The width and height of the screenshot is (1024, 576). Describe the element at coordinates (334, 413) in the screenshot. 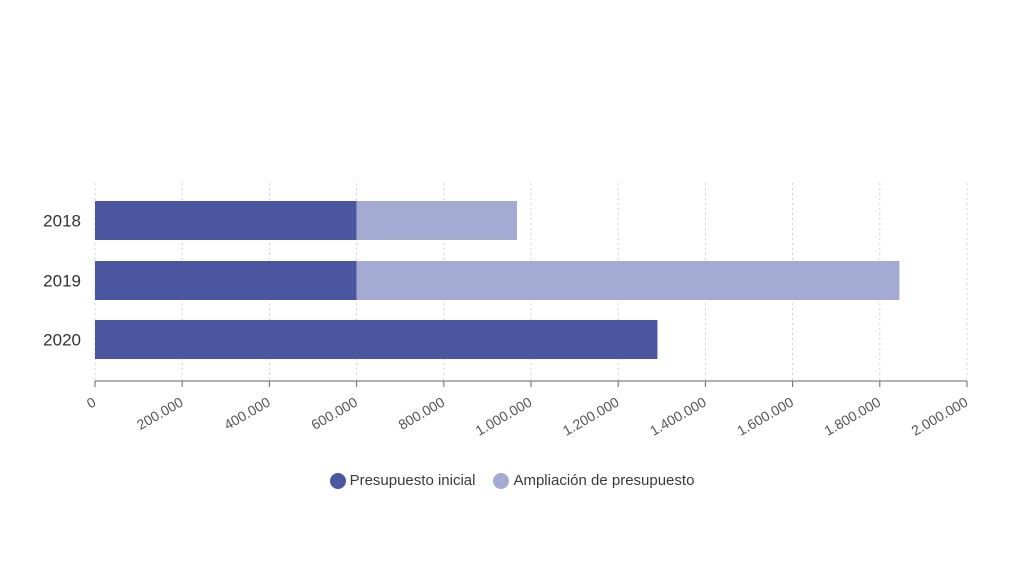

I see `x-tick-label: 600.000` at that location.